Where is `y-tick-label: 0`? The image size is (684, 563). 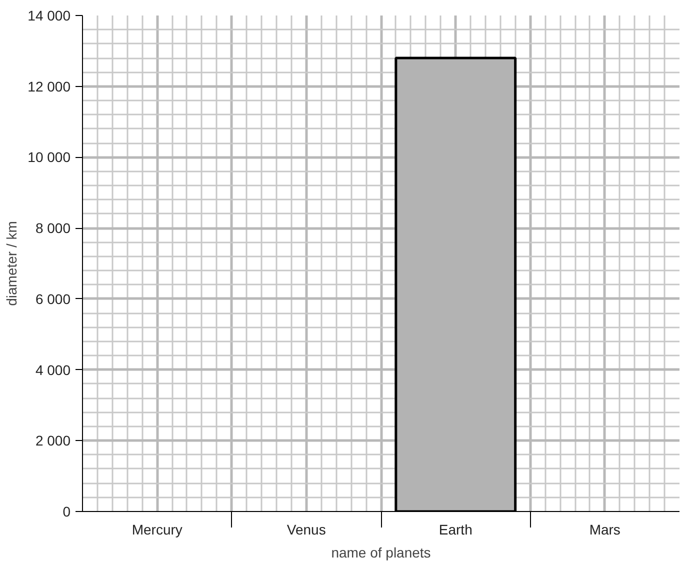
y-tick-label: 0 is located at coordinates (66, 512).